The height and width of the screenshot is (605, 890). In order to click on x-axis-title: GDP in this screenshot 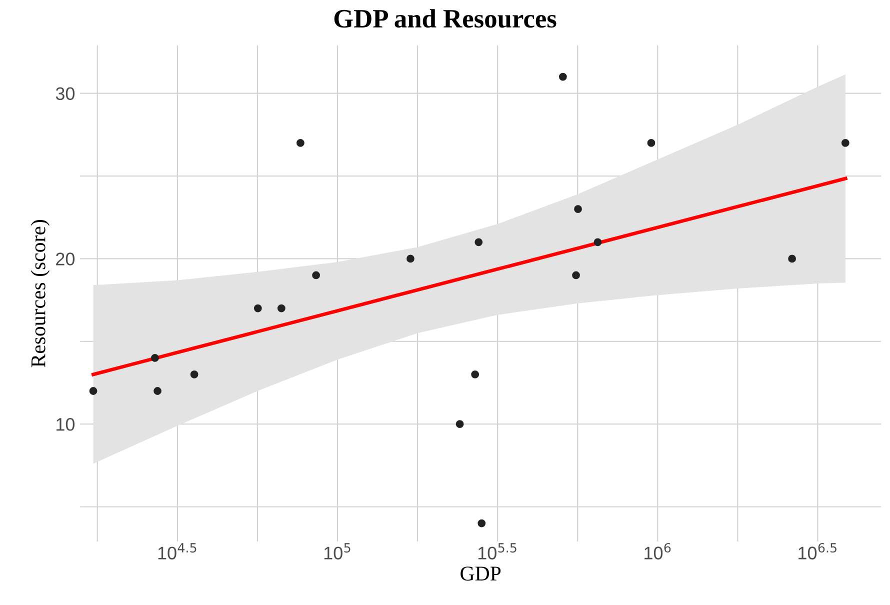, I will do `click(480, 573)`.